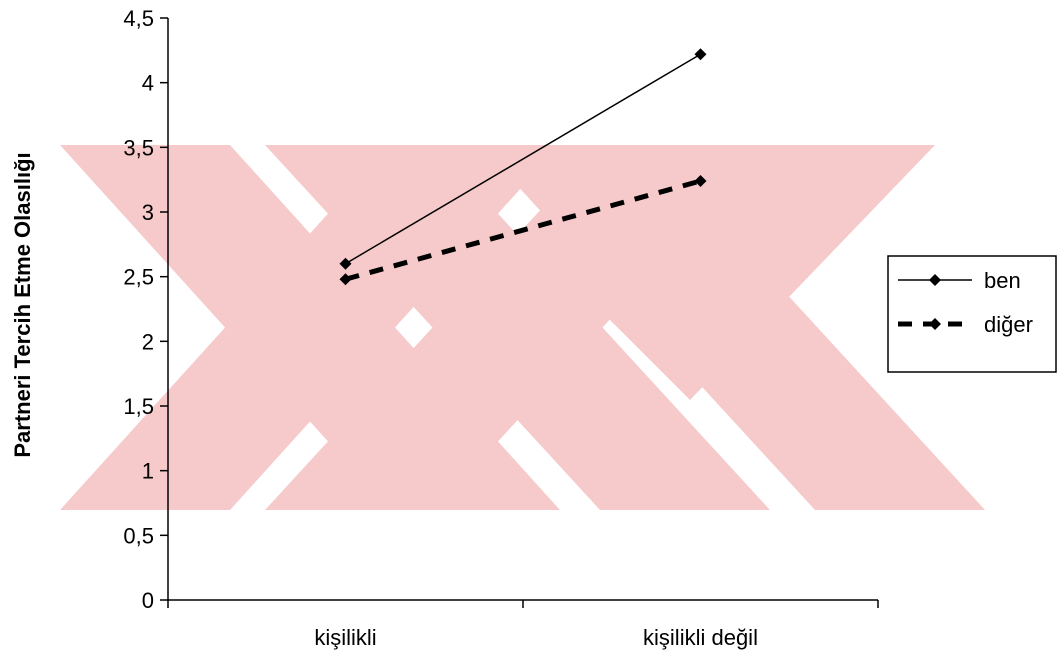 This screenshot has height=657, width=1064. I want to click on legend-marker-ben, so click(935, 280).